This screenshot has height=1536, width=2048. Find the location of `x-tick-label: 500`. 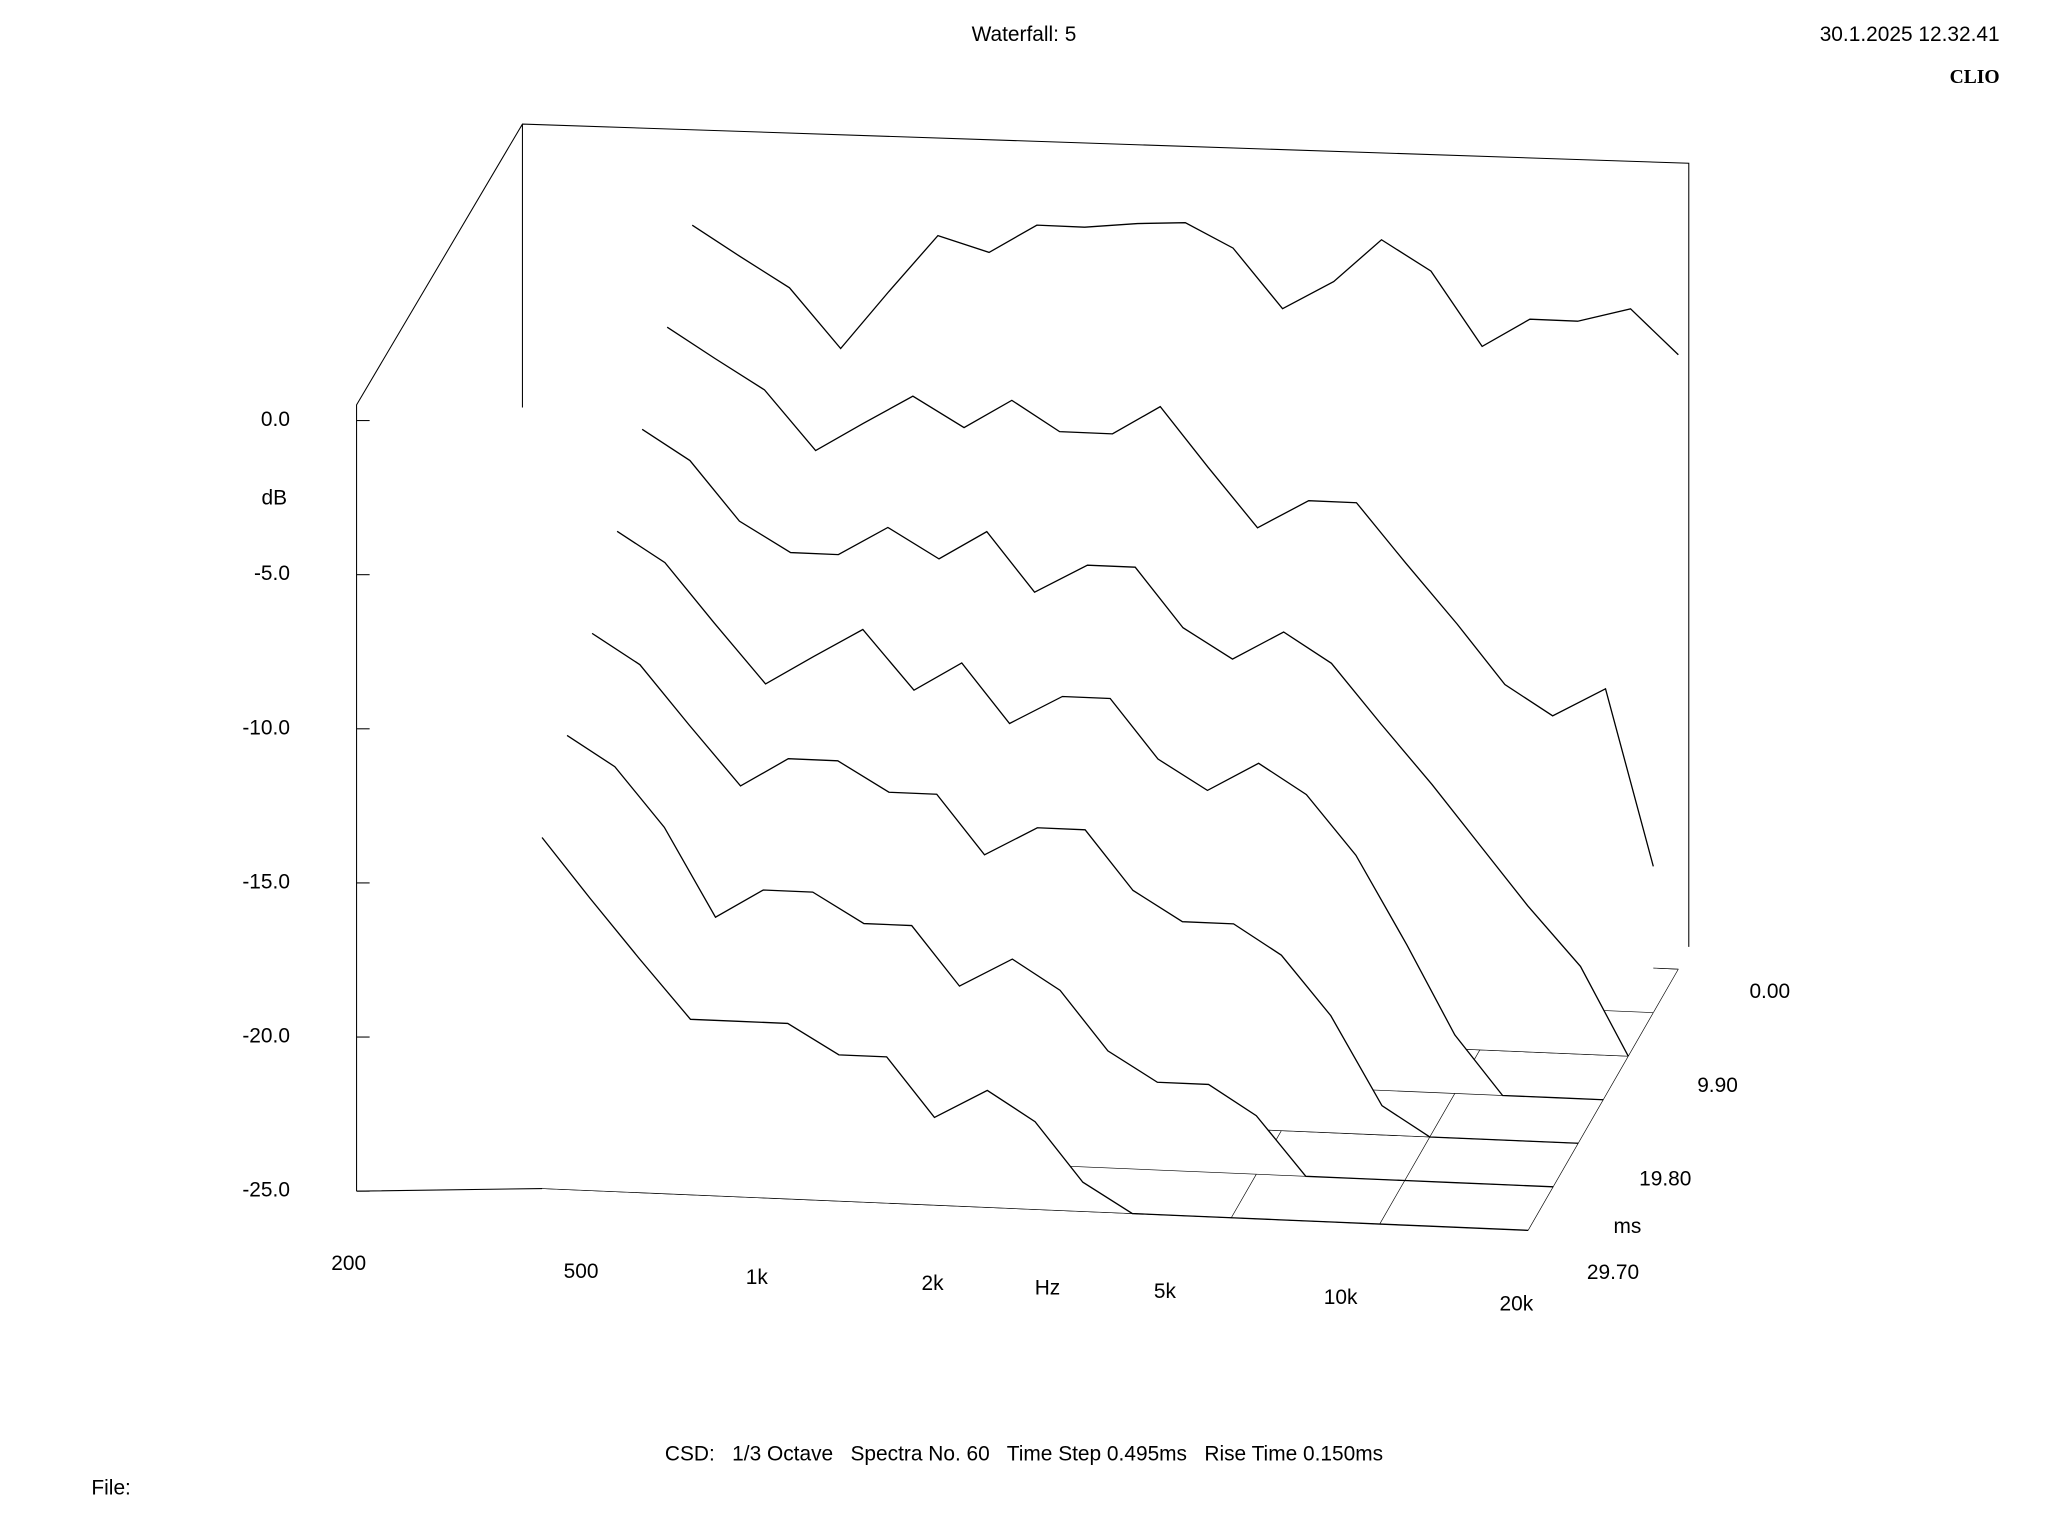

x-tick-label: 500 is located at coordinates (581, 1271).